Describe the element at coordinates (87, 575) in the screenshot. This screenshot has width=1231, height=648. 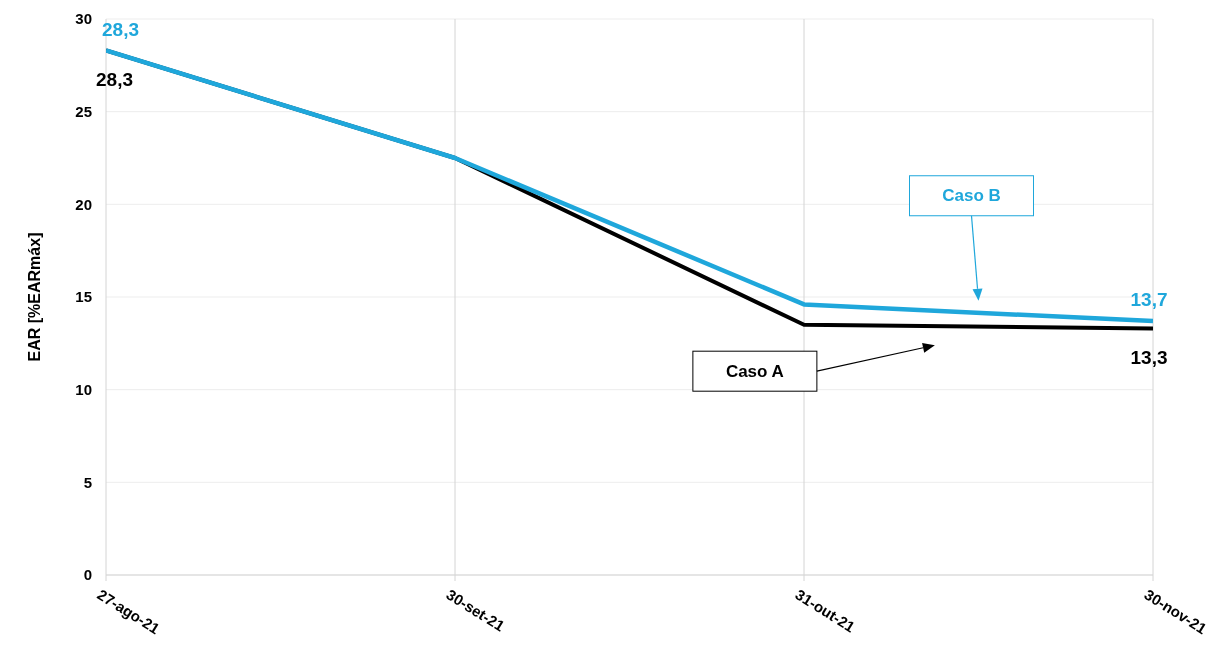
I see `y-tick-label: 0` at that location.